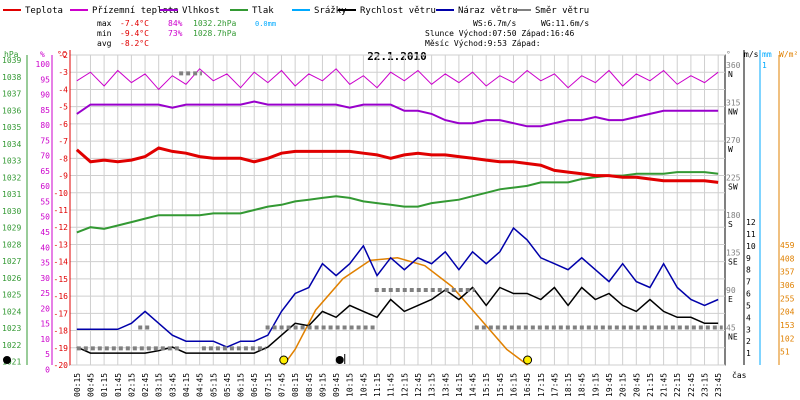 This screenshot has width=800, height=400. I want to click on dir-tick: 270, so click(733, 140).